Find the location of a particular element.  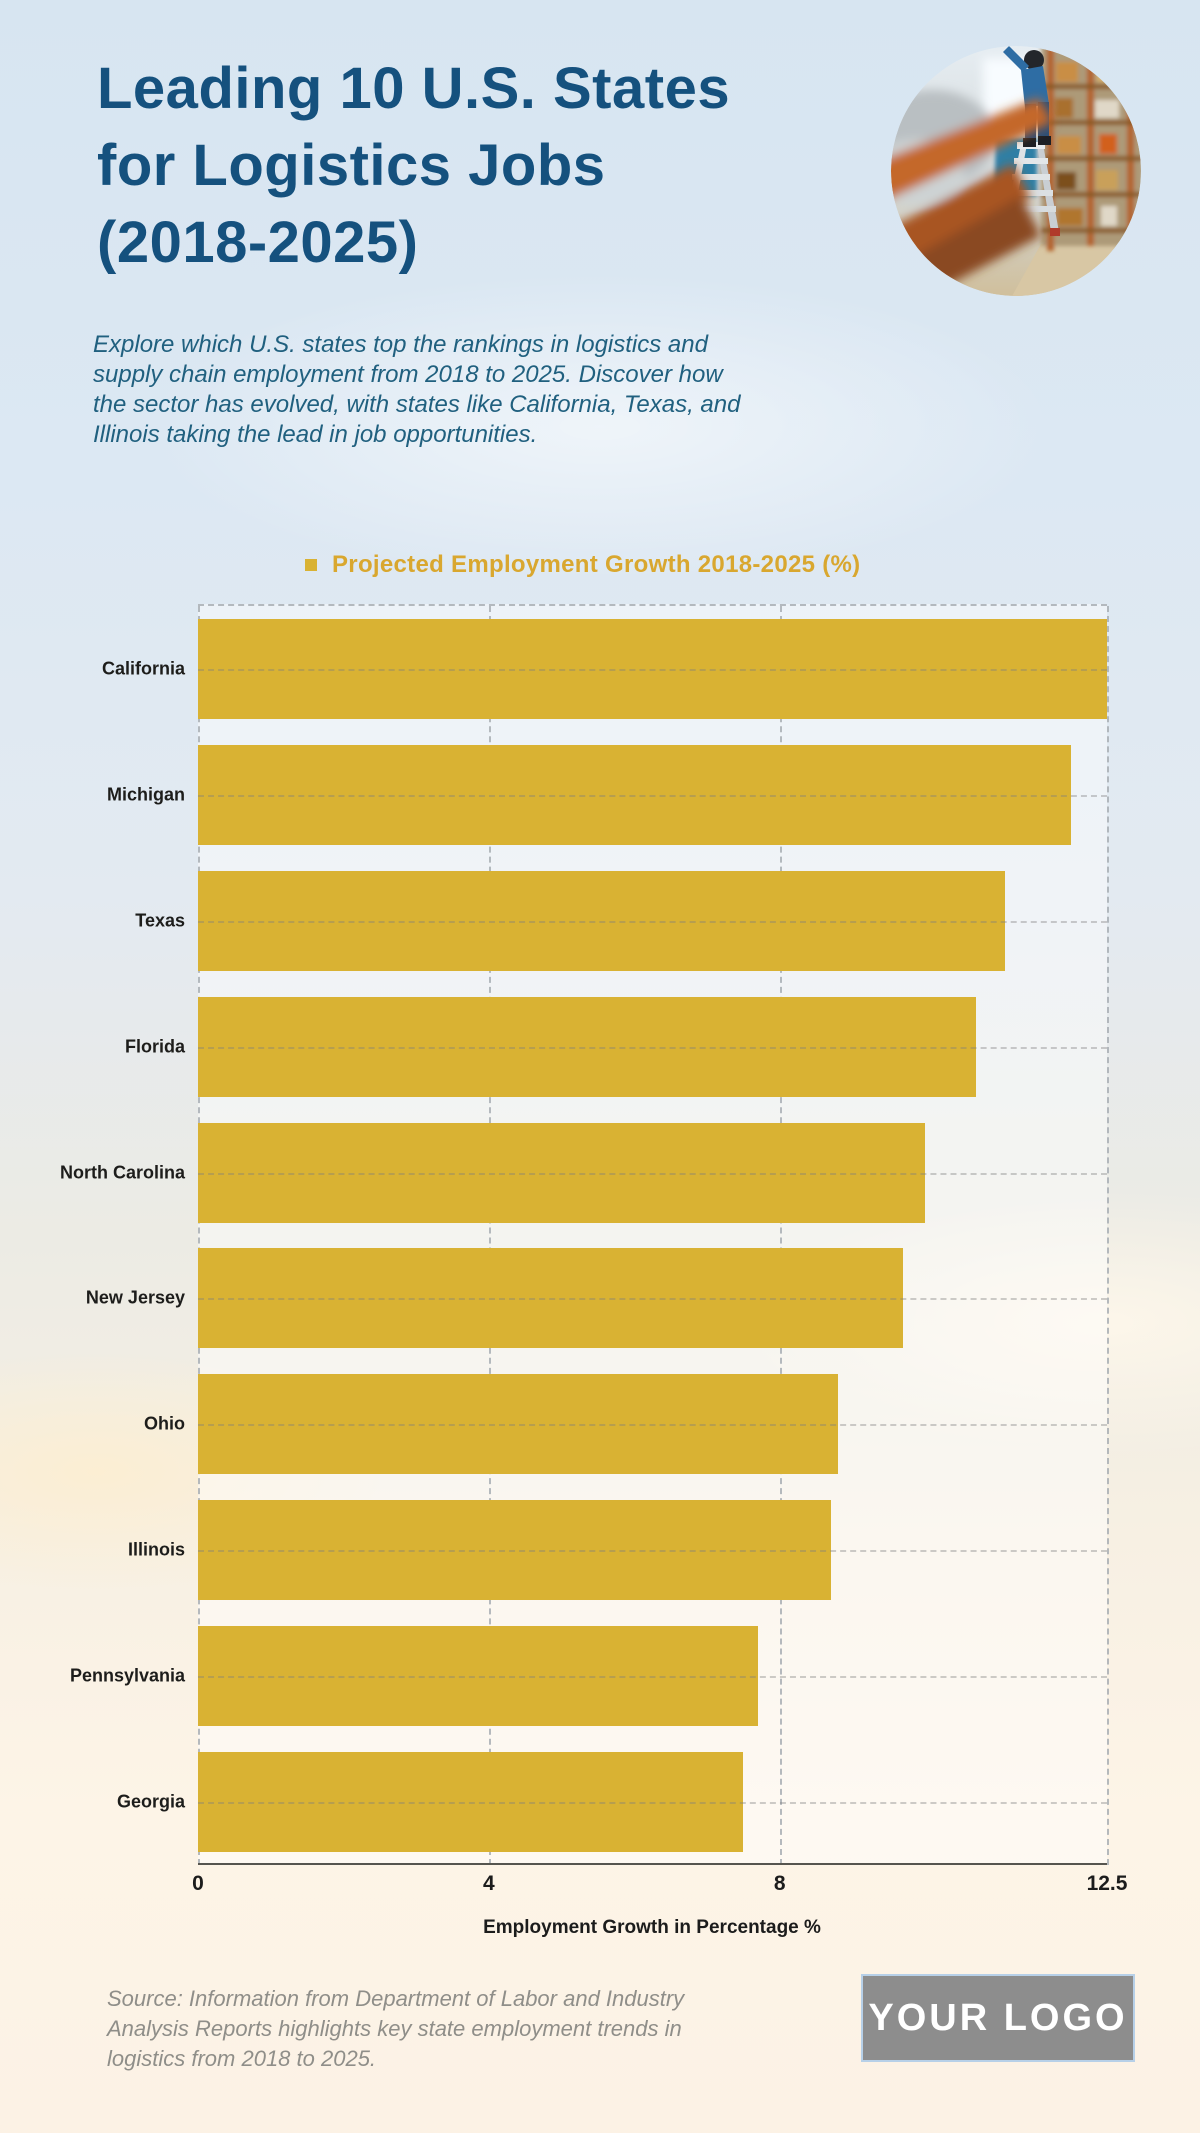

x-axis-title: Employment Growth in Percentage % is located at coordinates (652, 1927).